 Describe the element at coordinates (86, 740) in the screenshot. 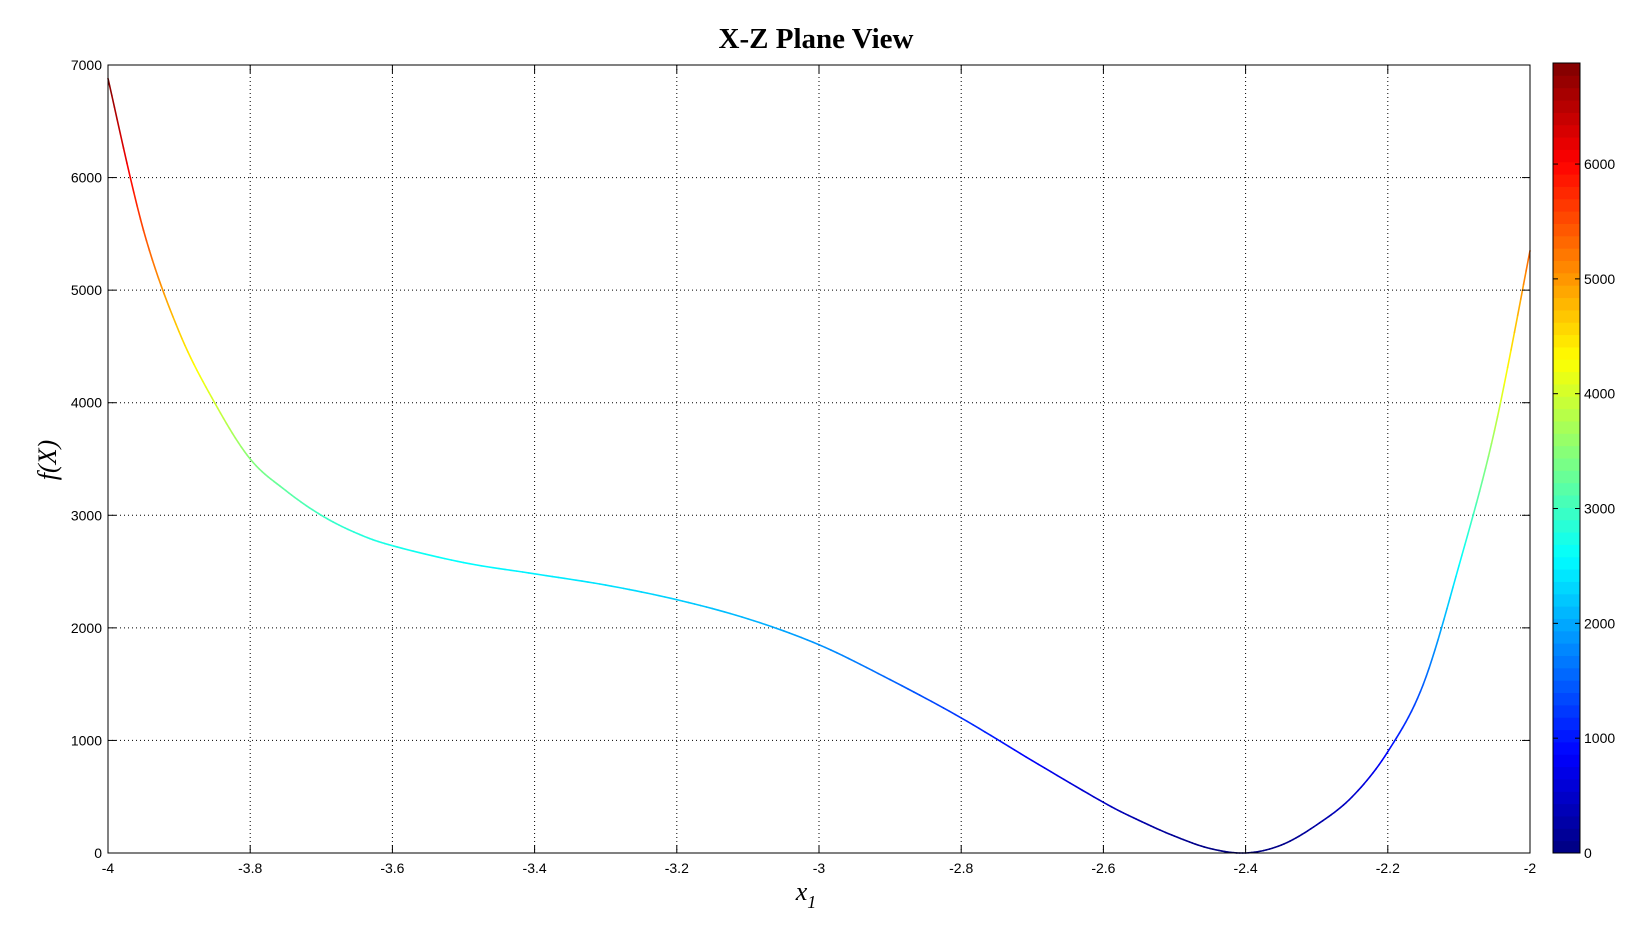

I see `y-tick-label: 1000` at that location.